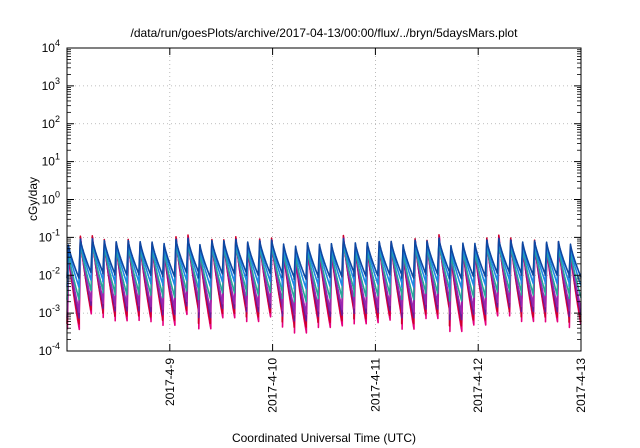 This screenshot has width=640, height=448. What do you see at coordinates (51, 160) in the screenshot?
I see `y-tick-label: 10¹` at bounding box center [51, 160].